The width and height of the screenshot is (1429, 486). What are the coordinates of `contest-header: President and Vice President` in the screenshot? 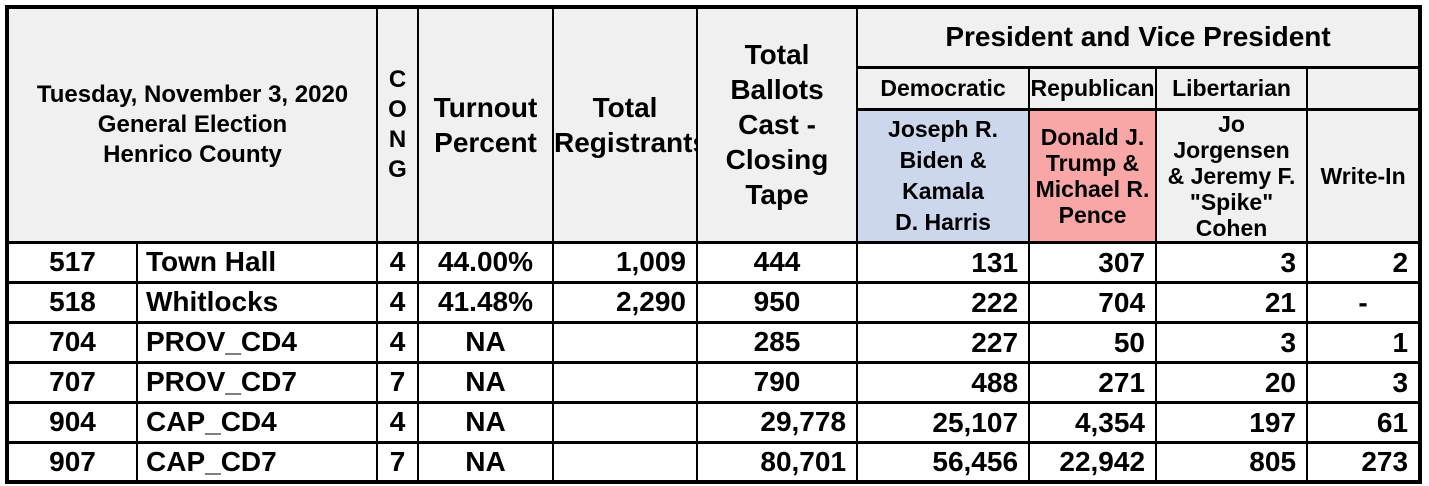 It's located at (1139, 37).